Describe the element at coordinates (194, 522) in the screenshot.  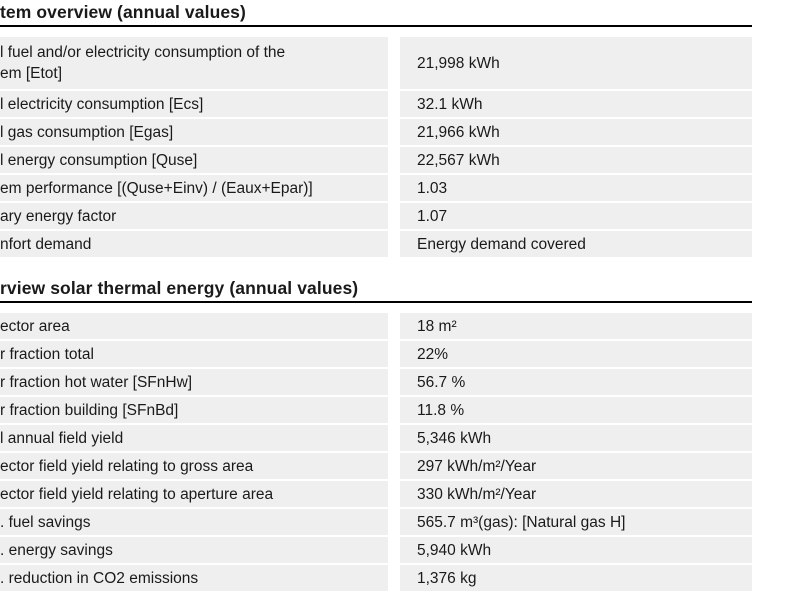
I see `row-label: . fuel savings` at that location.